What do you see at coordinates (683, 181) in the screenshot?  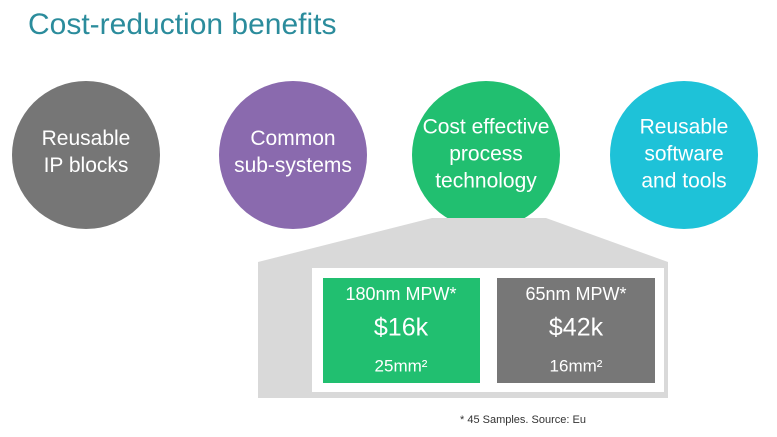 I see `circle-label: and tools` at bounding box center [683, 181].